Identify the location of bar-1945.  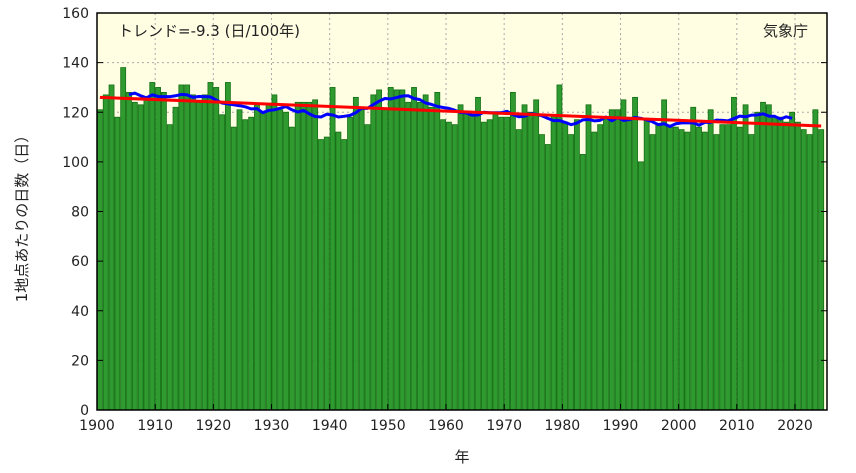
(355, 253).